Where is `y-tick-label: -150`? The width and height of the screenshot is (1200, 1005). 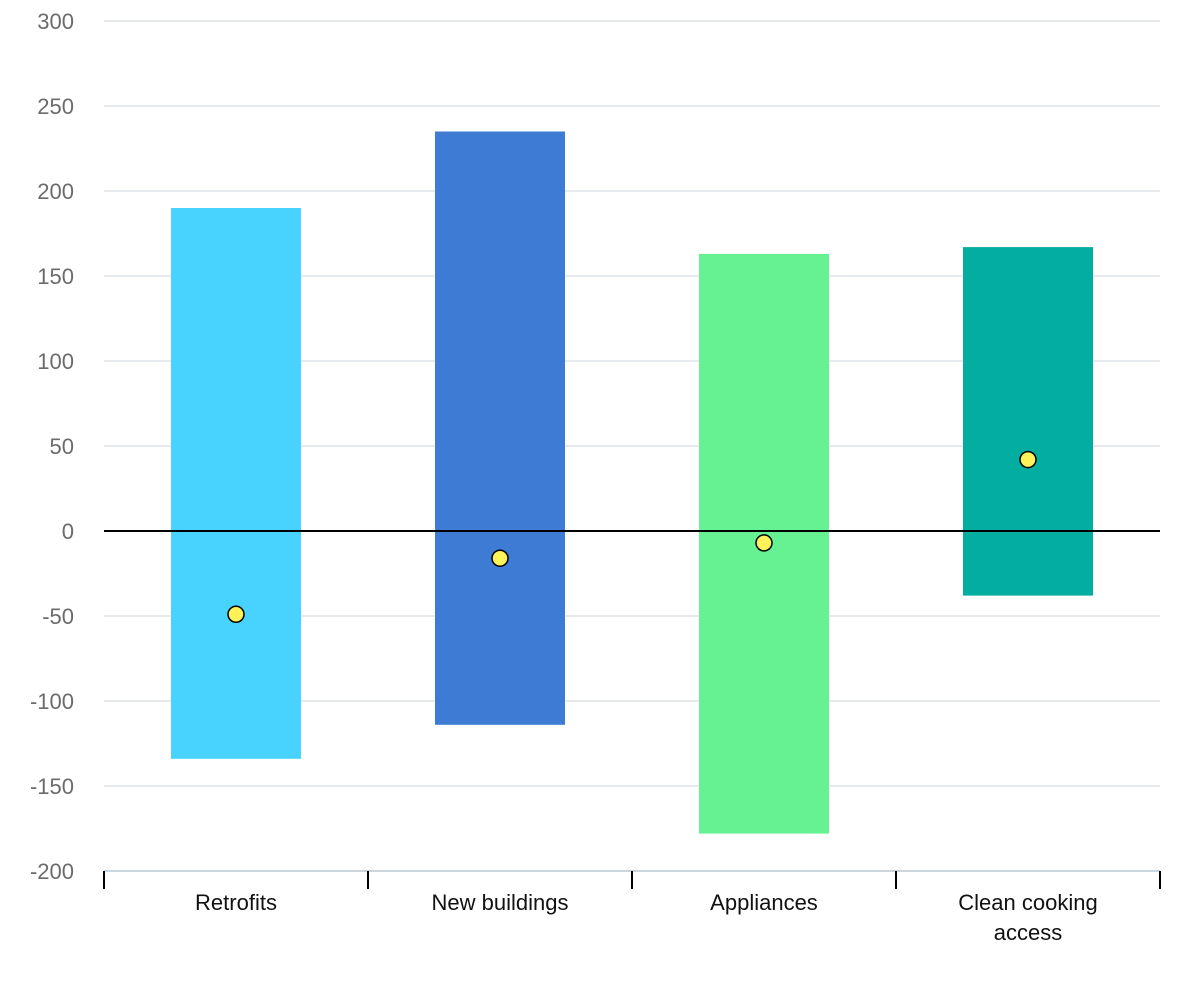
y-tick-label: -150 is located at coordinates (52, 786).